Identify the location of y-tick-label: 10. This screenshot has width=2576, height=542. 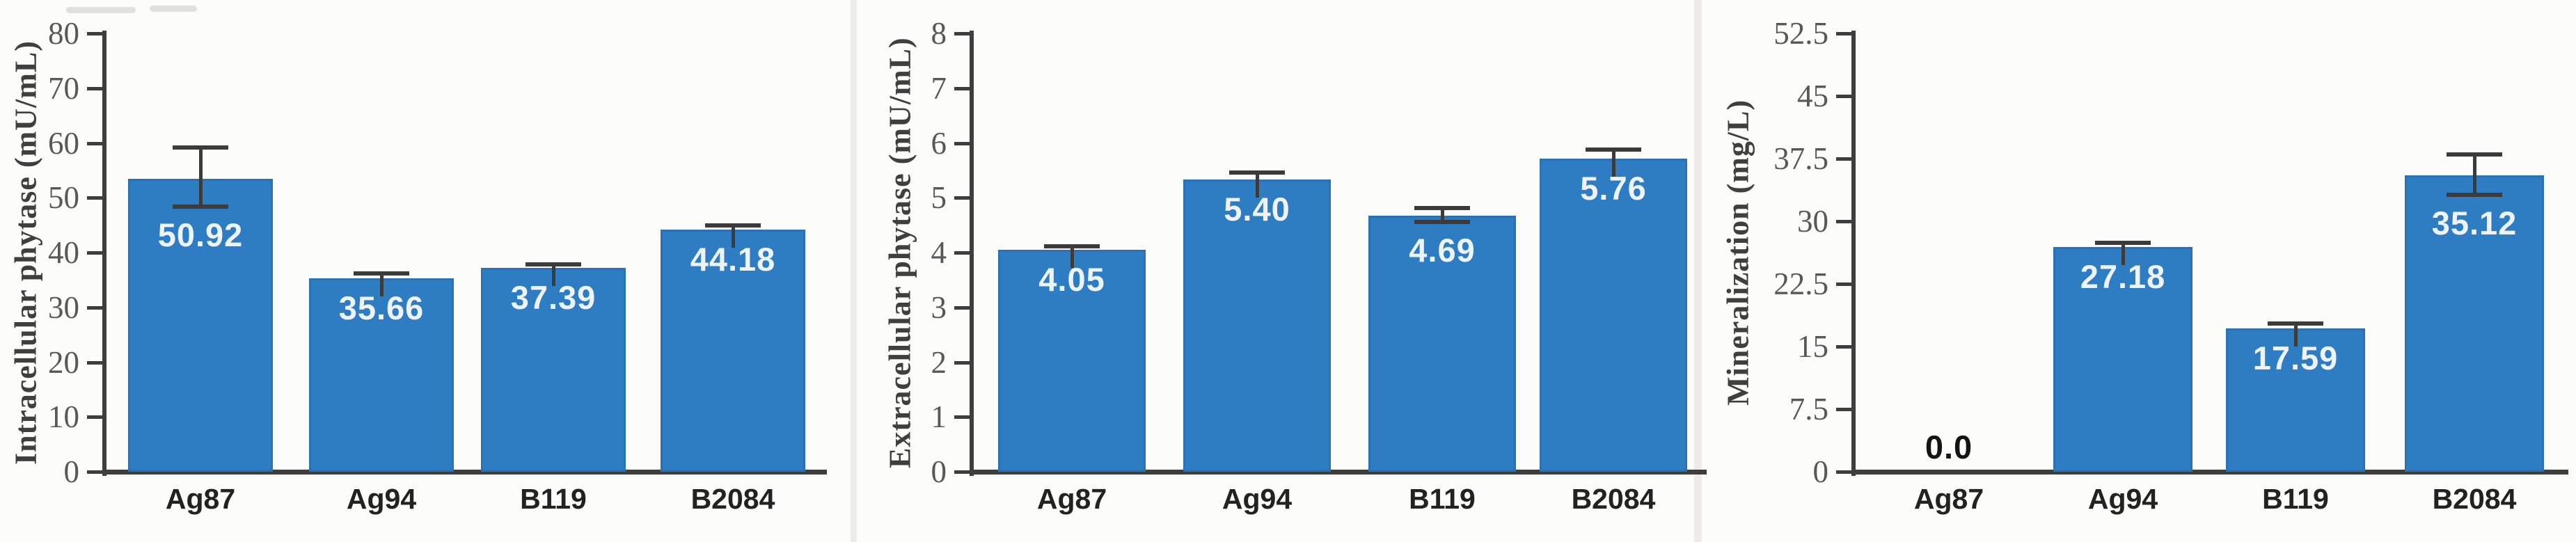
(63, 417).